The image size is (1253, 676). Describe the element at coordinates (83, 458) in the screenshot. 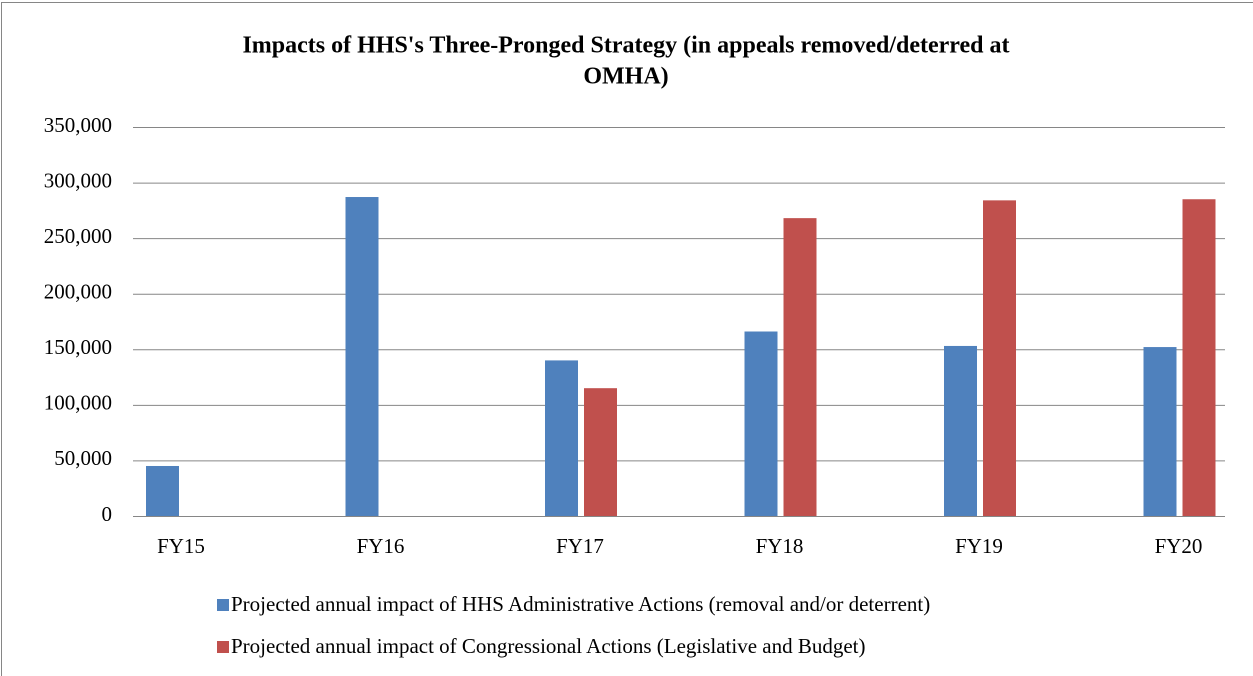

I see `y-tick-label: 50,000` at that location.